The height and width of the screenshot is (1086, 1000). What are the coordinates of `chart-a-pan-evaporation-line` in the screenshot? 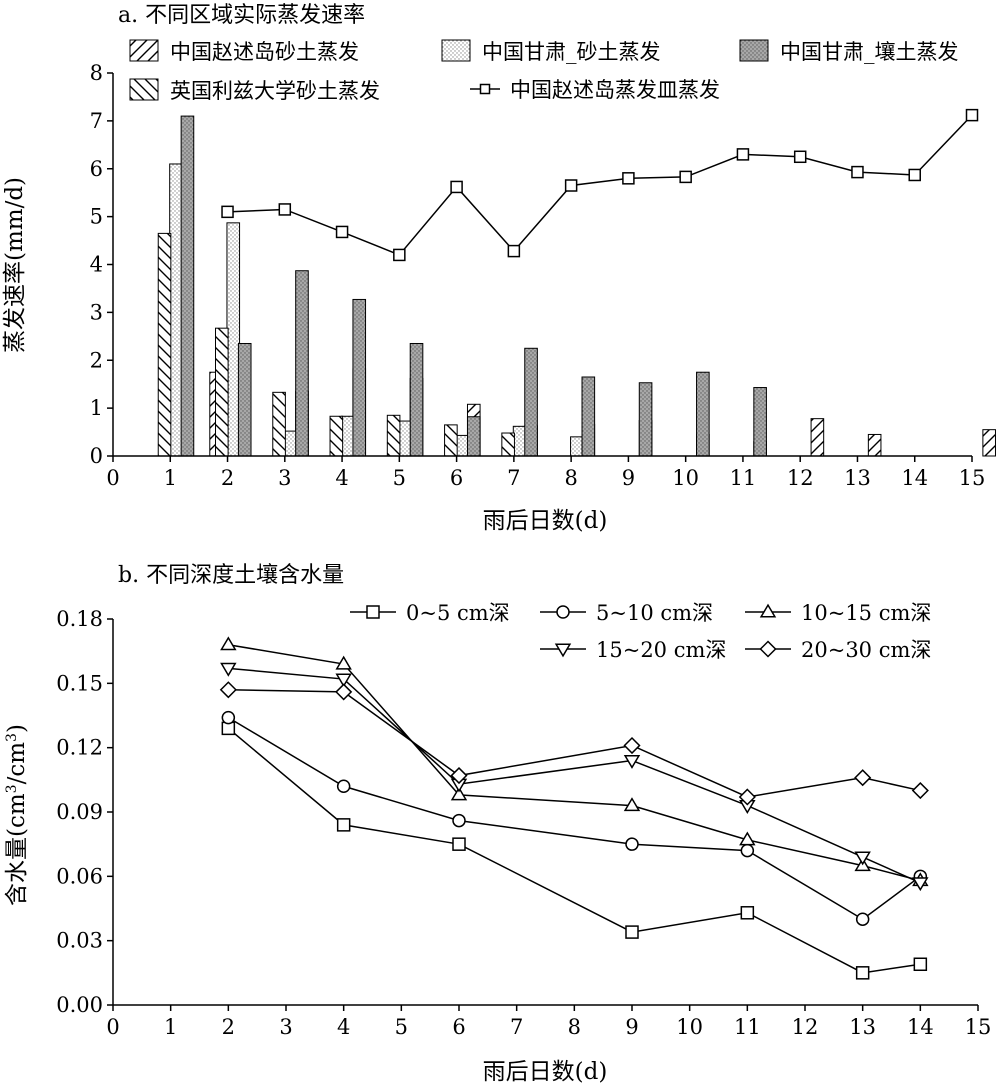 It's located at (600, 185).